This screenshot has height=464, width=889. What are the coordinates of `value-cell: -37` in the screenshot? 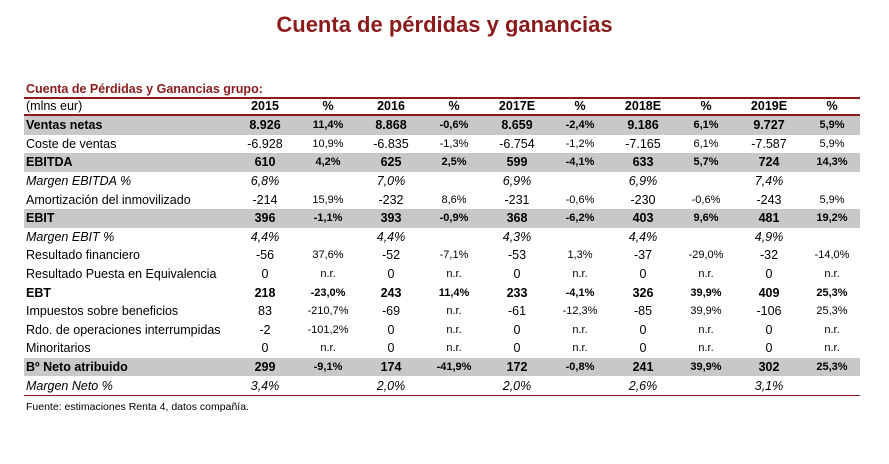 It's located at (643, 255).